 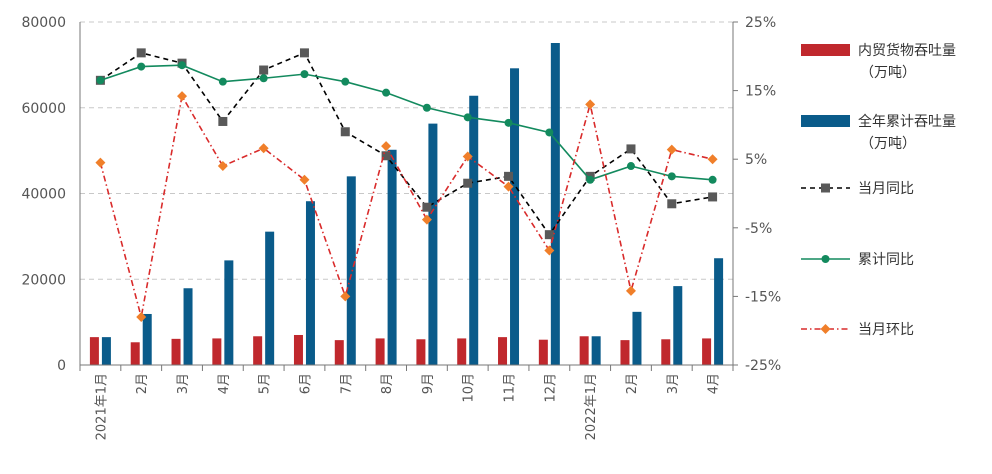 I want to click on legend-label: 累计同比, so click(x=886, y=260).